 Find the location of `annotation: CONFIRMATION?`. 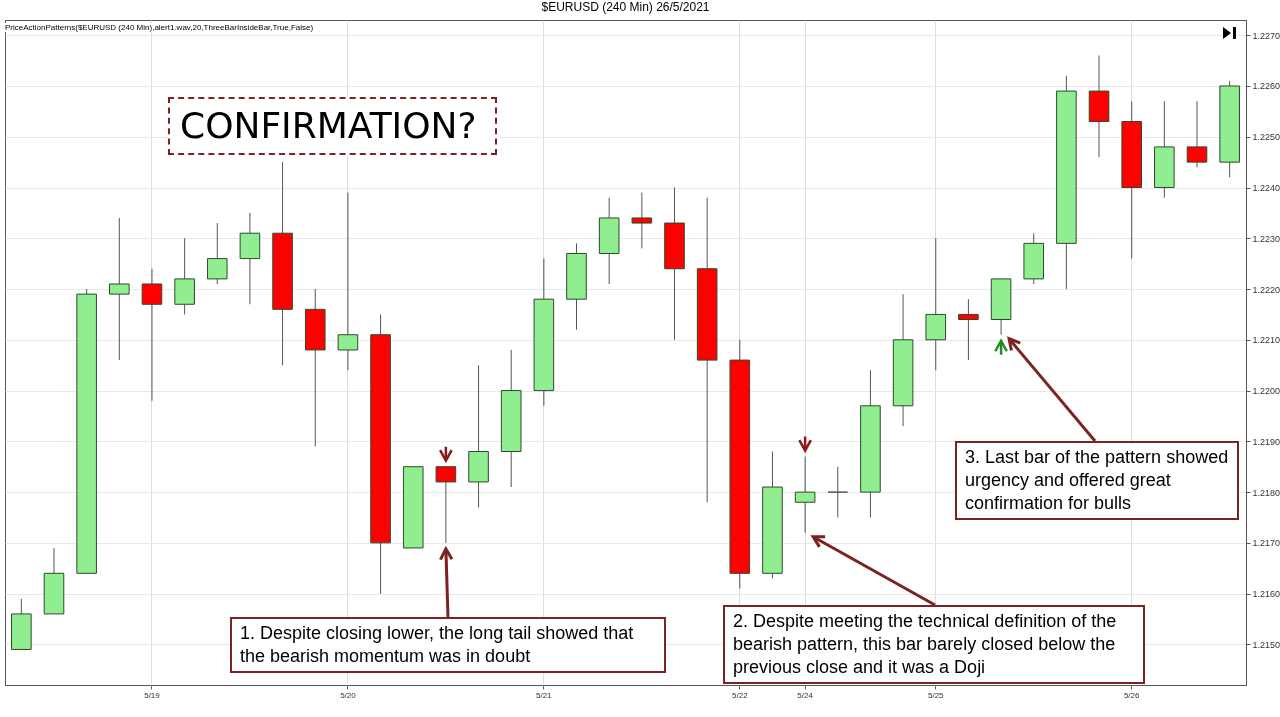

annotation: CONFIRMATION? is located at coordinates (332, 126).